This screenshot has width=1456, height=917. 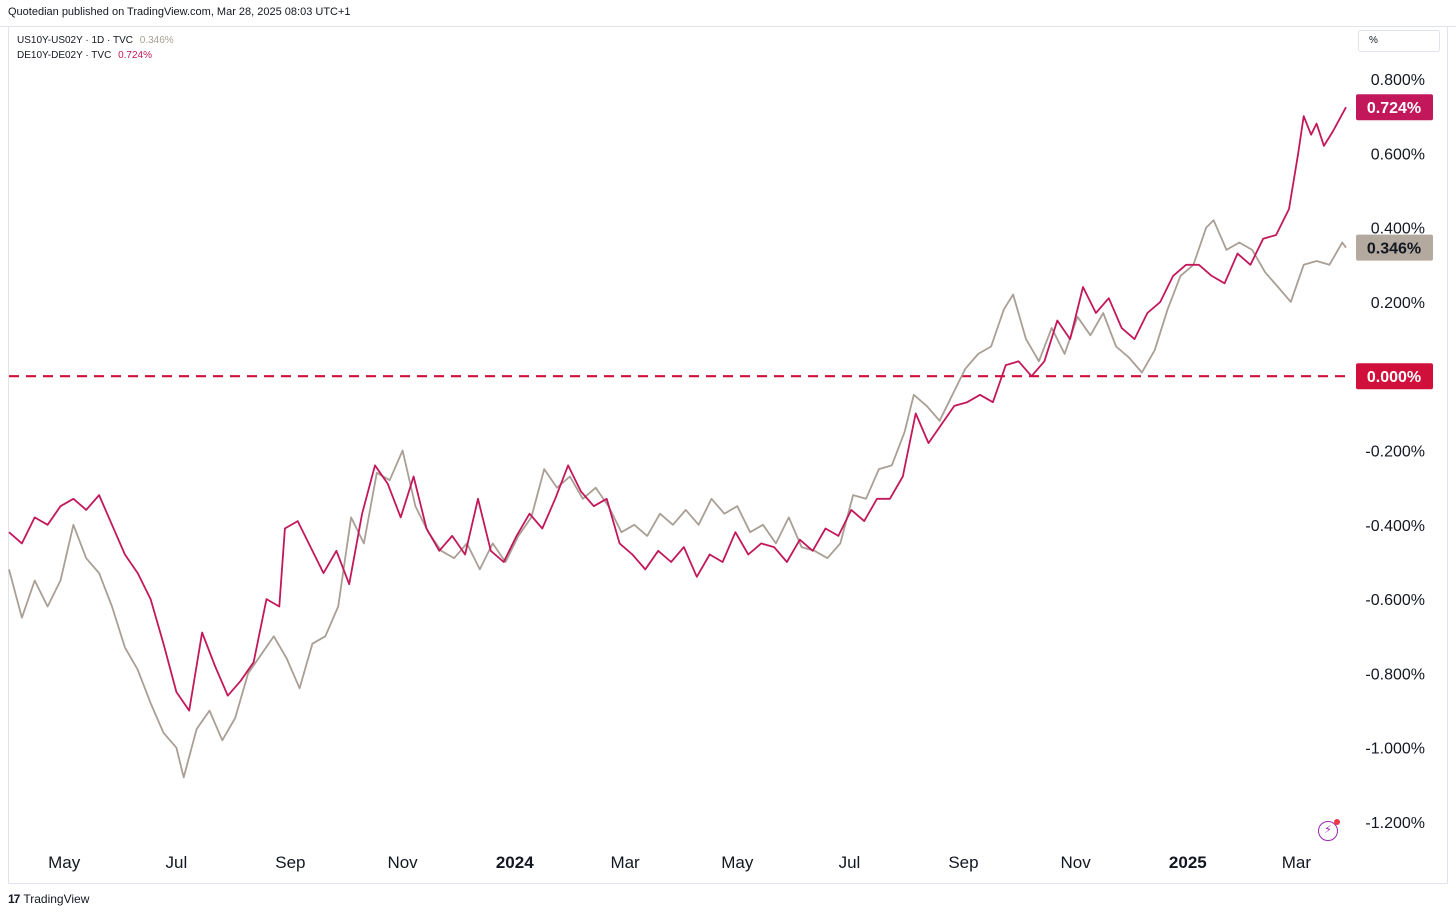 I want to click on legend-value-us: 0.346%, so click(x=156, y=40).